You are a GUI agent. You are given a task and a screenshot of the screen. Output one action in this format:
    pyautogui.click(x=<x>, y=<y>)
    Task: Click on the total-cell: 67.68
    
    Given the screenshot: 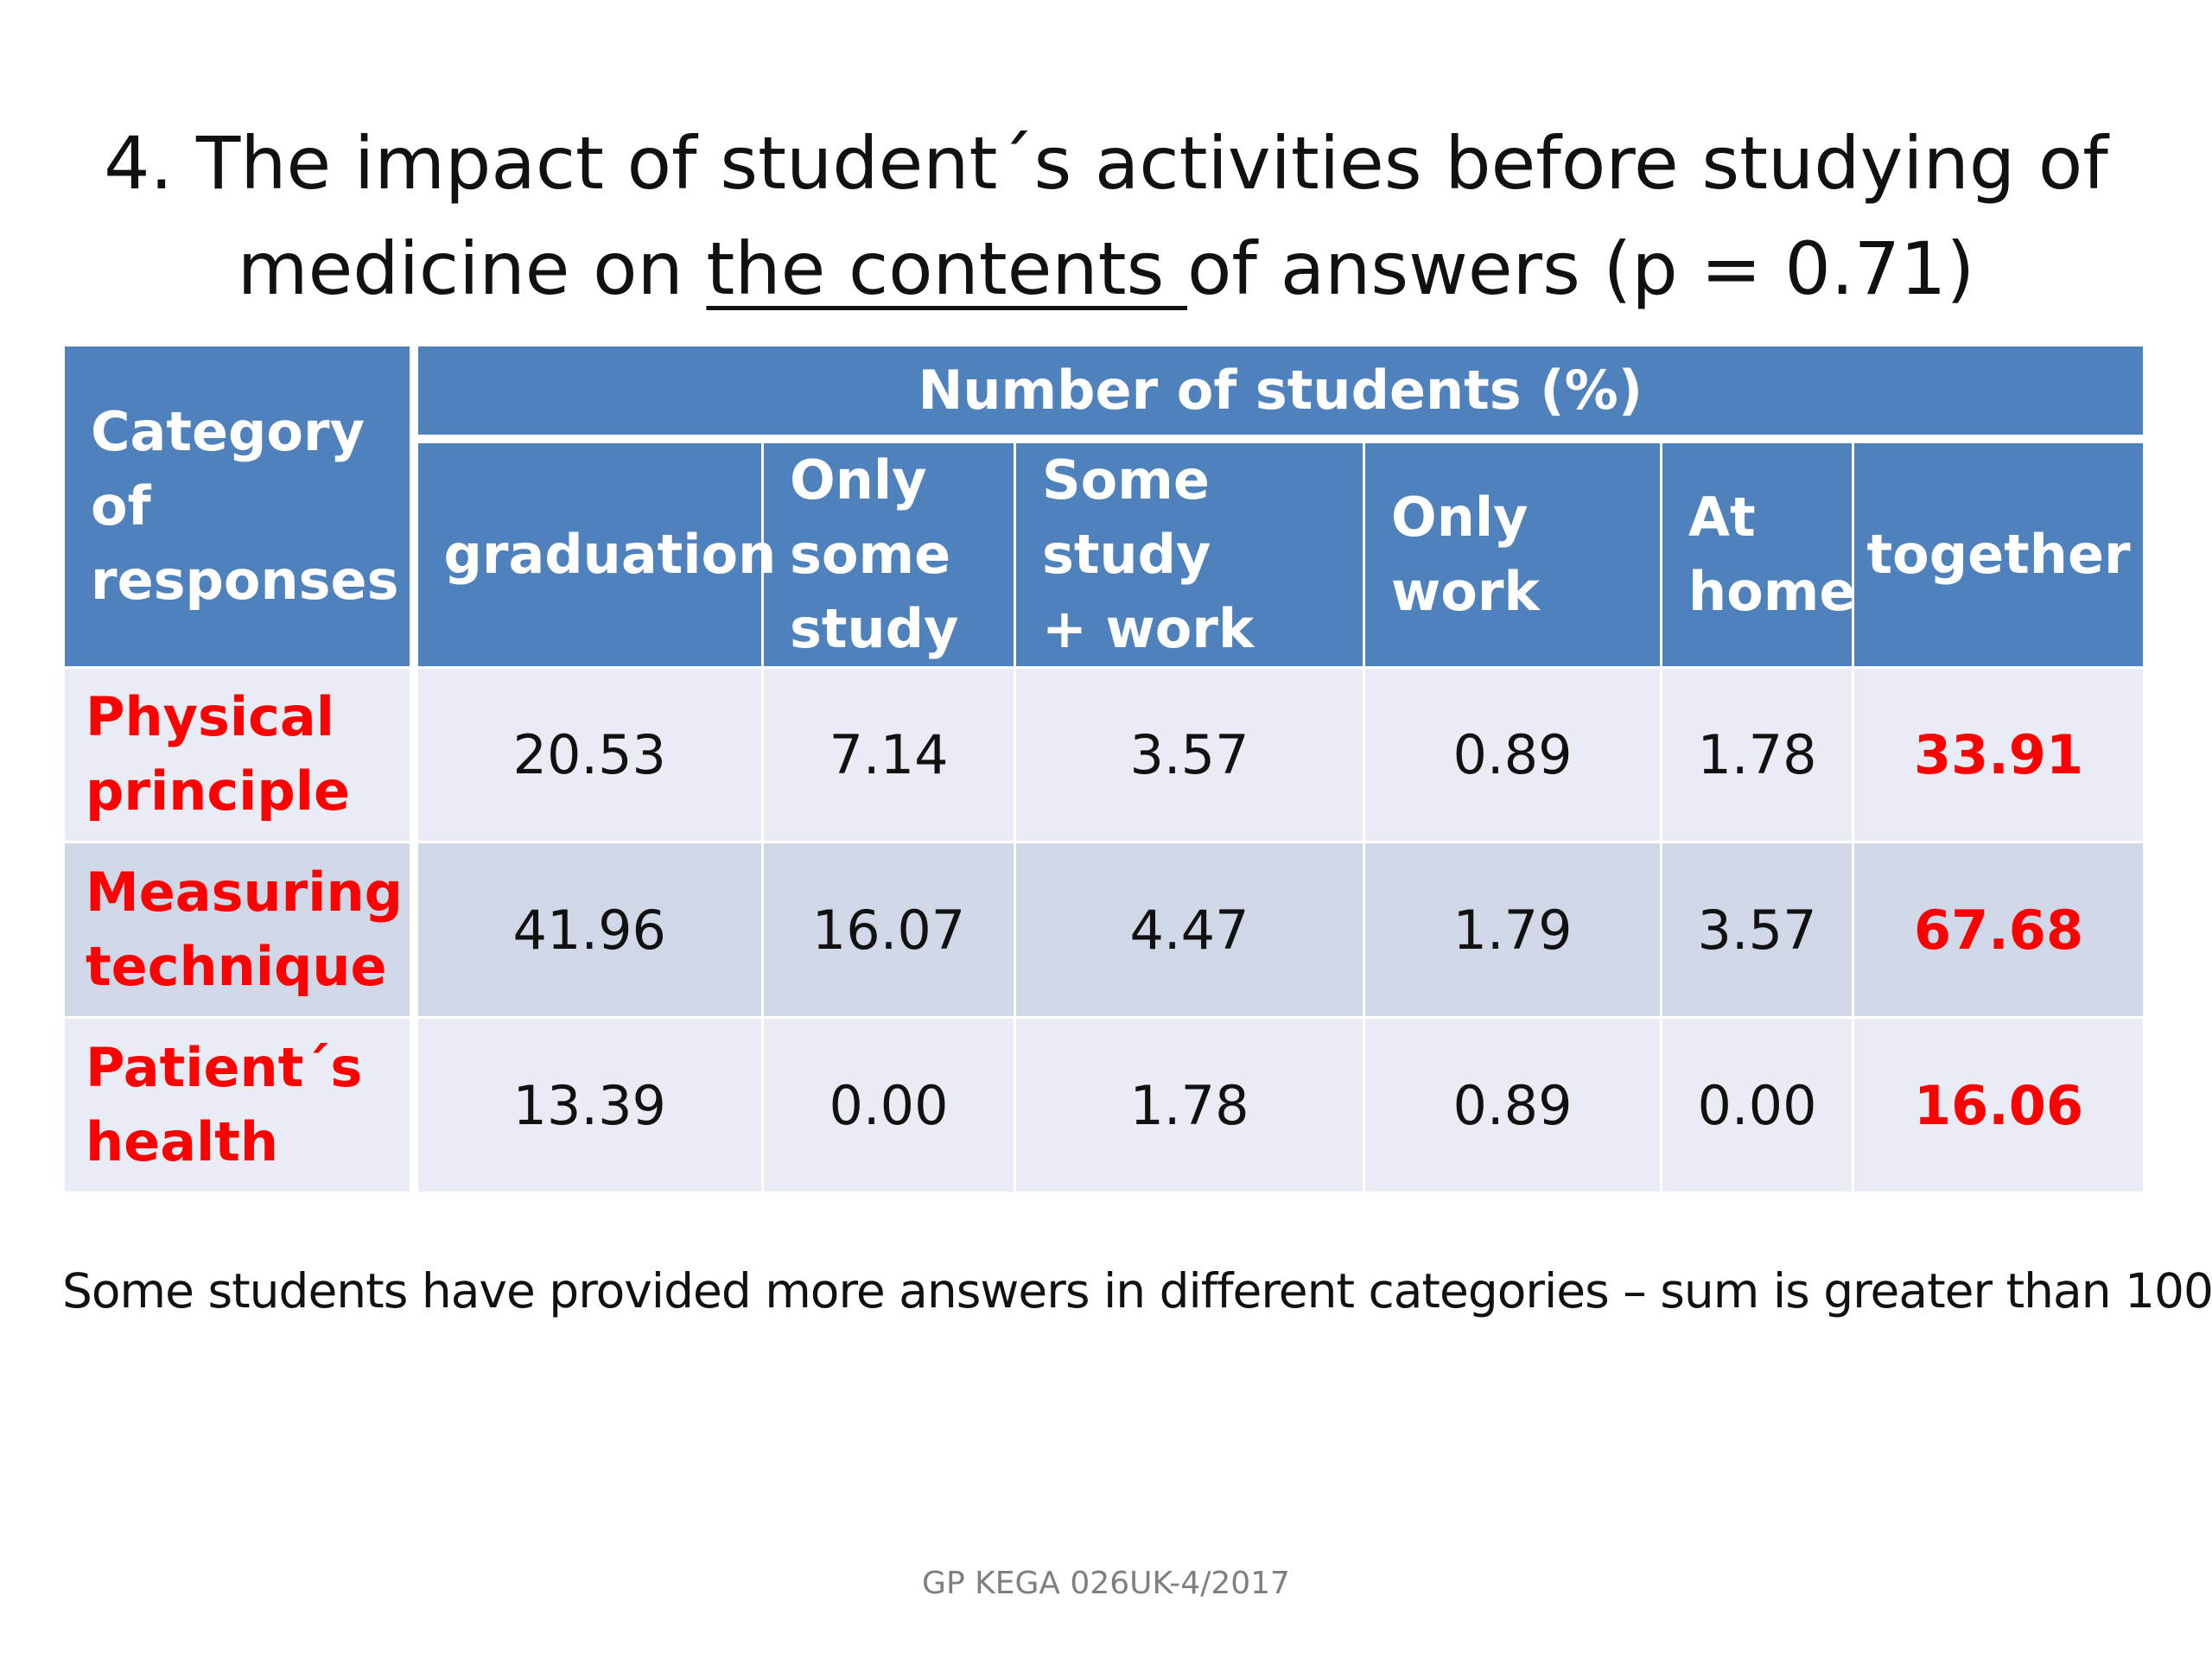 What is the action you would take?
    pyautogui.click(x=1998, y=930)
    